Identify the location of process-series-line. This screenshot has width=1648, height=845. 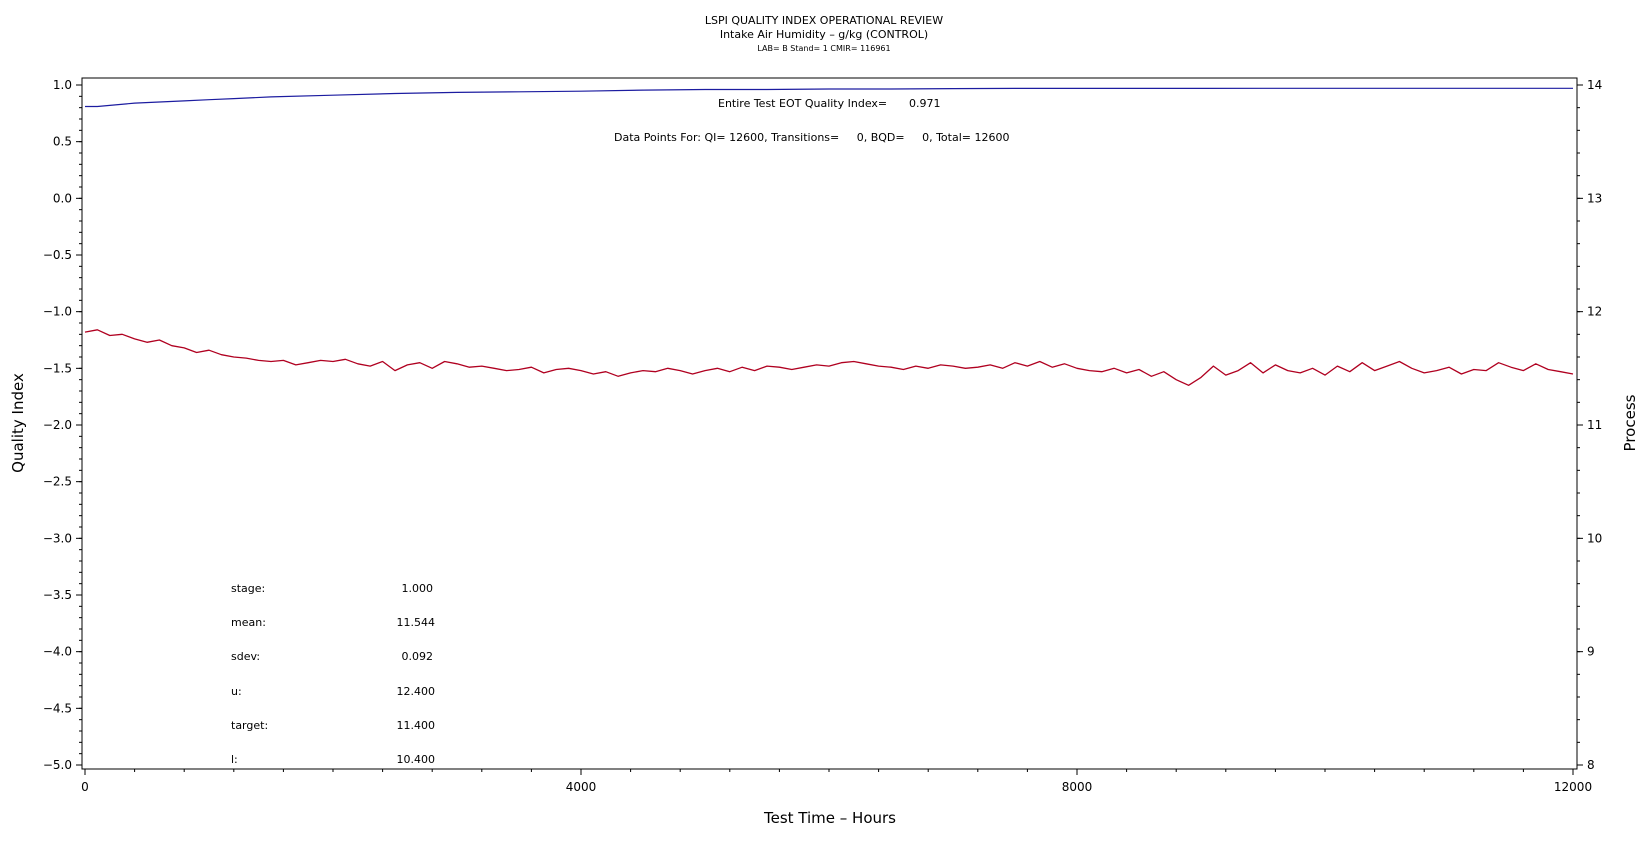
(829, 357).